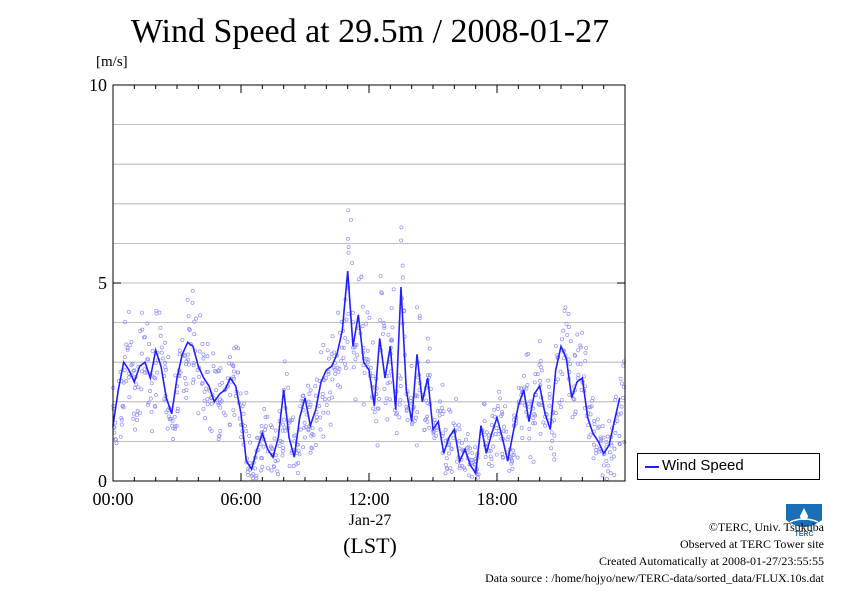 The height and width of the screenshot is (595, 842). I want to click on x-tick-label: 18:00, so click(496, 499).